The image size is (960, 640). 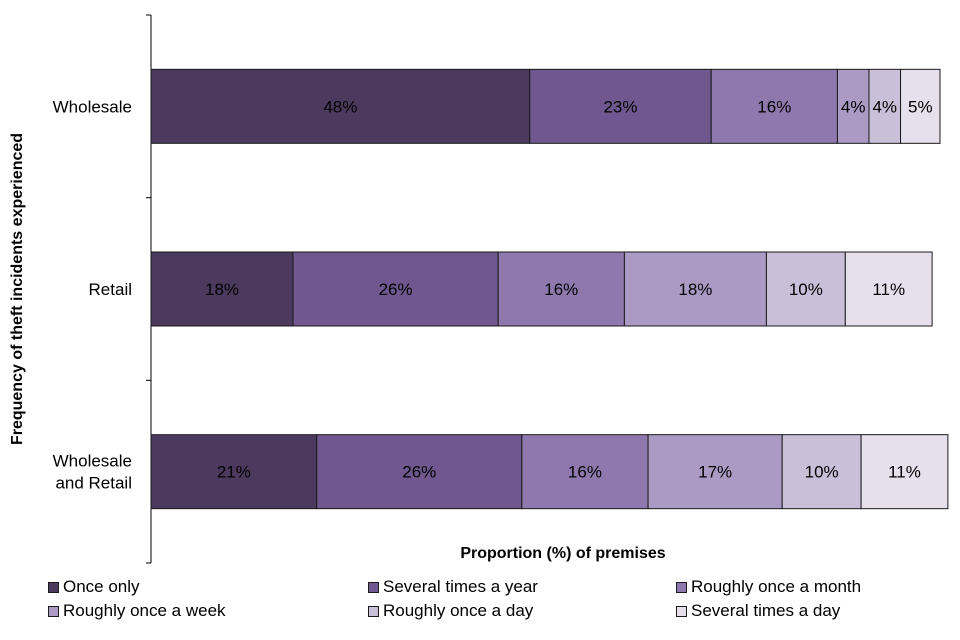 I want to click on legend-label: Roughly once a month, so click(x=776, y=586).